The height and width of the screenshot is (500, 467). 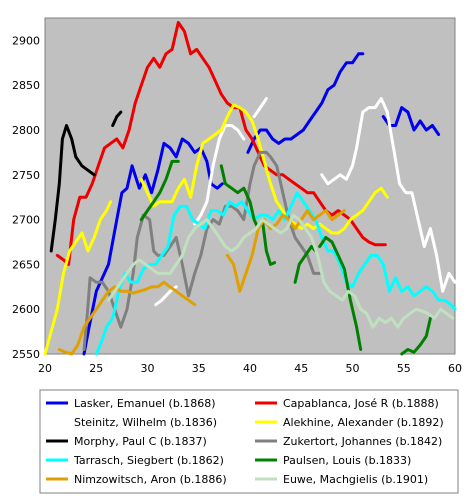 I want to click on x-axis-ticks: 20 25 30 35 40 45 50 55 60, so click(x=250, y=368).